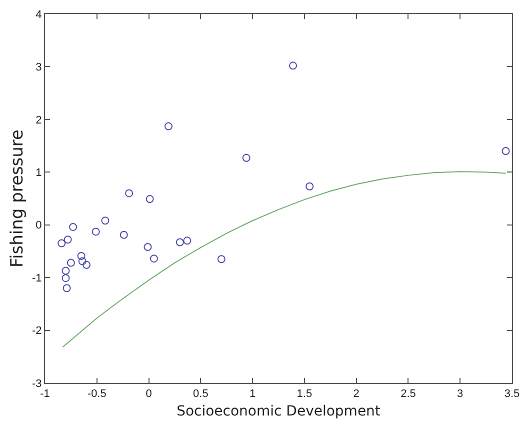 This screenshot has height=427, width=520. What do you see at coordinates (278, 412) in the screenshot?
I see `x-axis-title: Socioeconomic Development` at bounding box center [278, 412].